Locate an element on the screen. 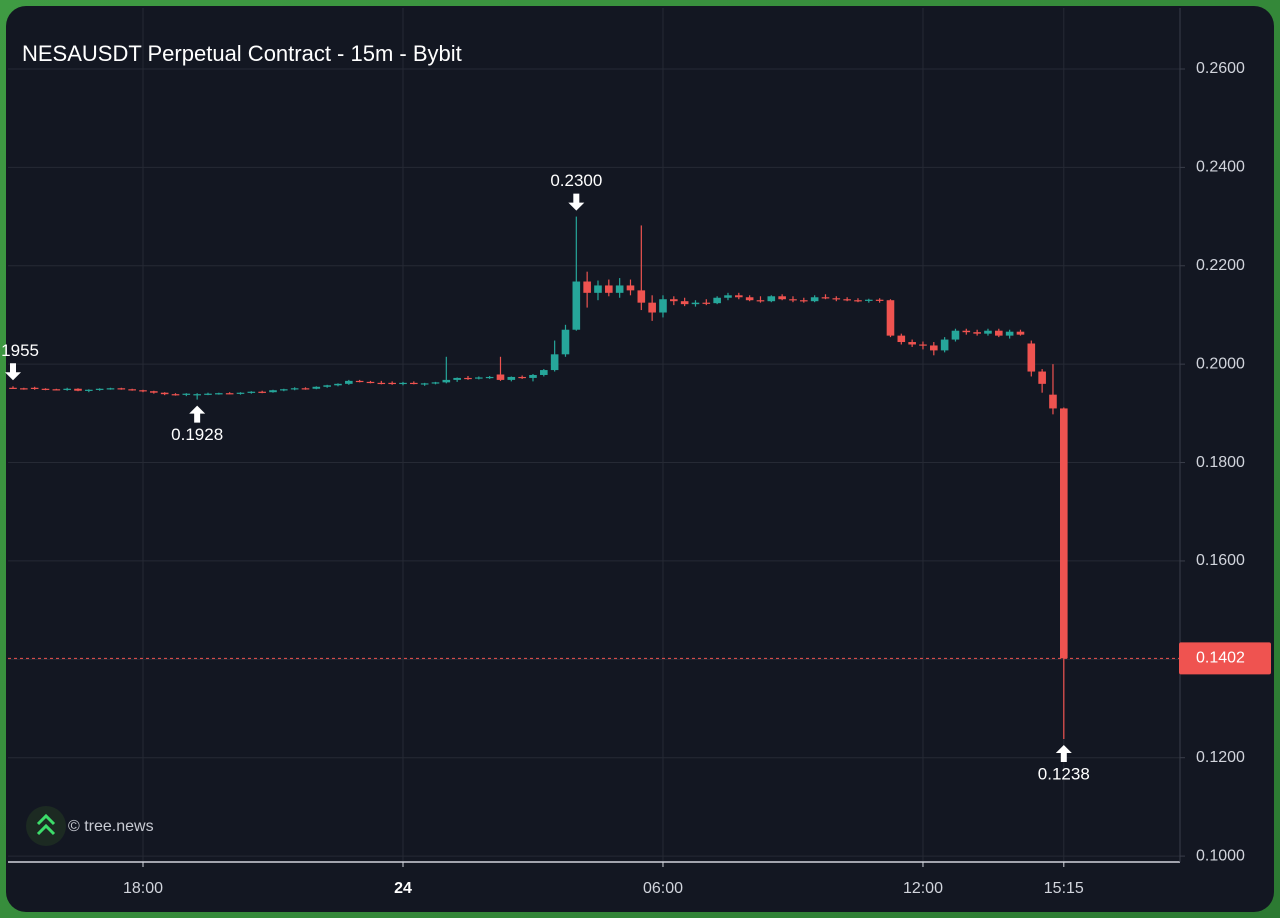 The height and width of the screenshot is (918, 1280). watermark-text: © tree.news is located at coordinates (111, 826).